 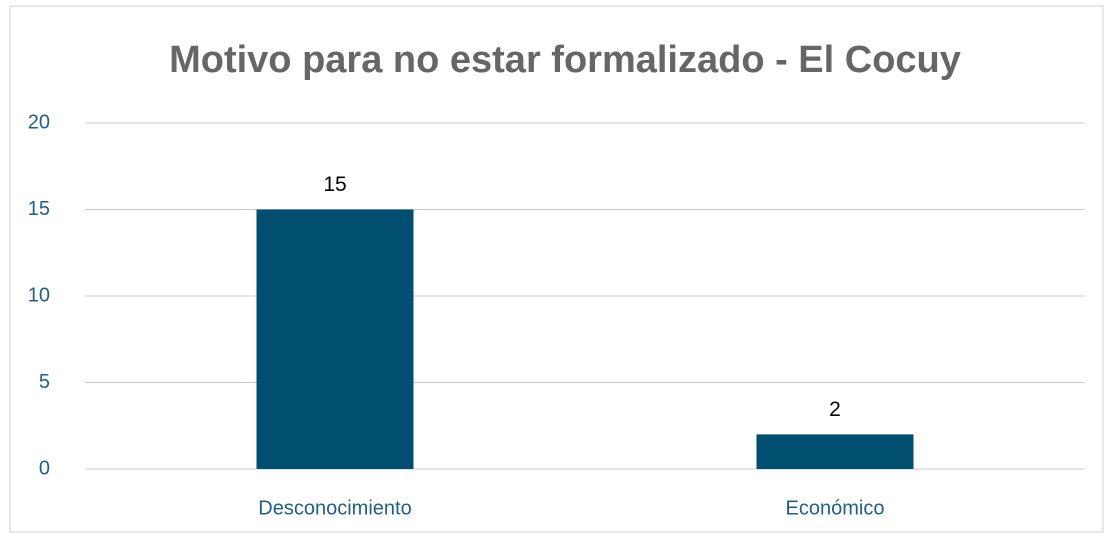 What do you see at coordinates (44, 468) in the screenshot?
I see `y-tick-label: 0` at bounding box center [44, 468].